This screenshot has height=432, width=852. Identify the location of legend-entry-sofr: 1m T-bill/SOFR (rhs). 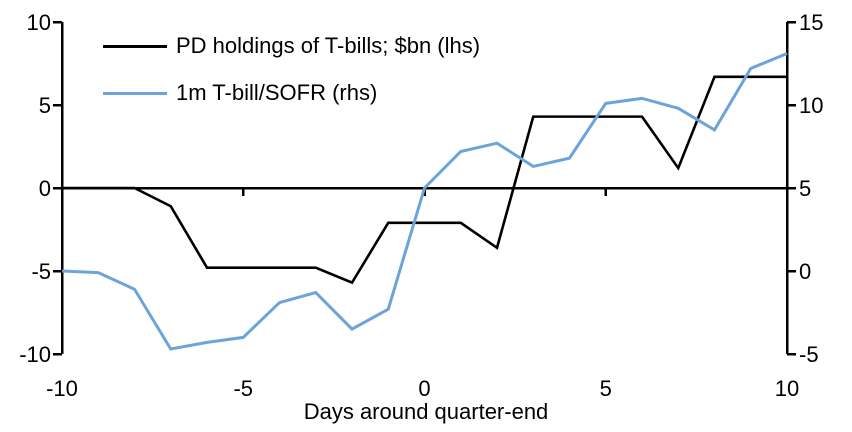
(240, 92).